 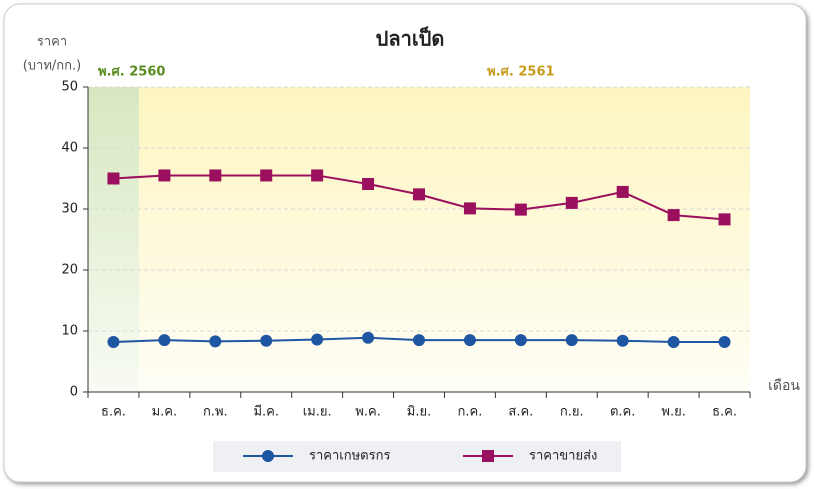 I want to click on y-tick-label: 30, so click(x=69, y=209).